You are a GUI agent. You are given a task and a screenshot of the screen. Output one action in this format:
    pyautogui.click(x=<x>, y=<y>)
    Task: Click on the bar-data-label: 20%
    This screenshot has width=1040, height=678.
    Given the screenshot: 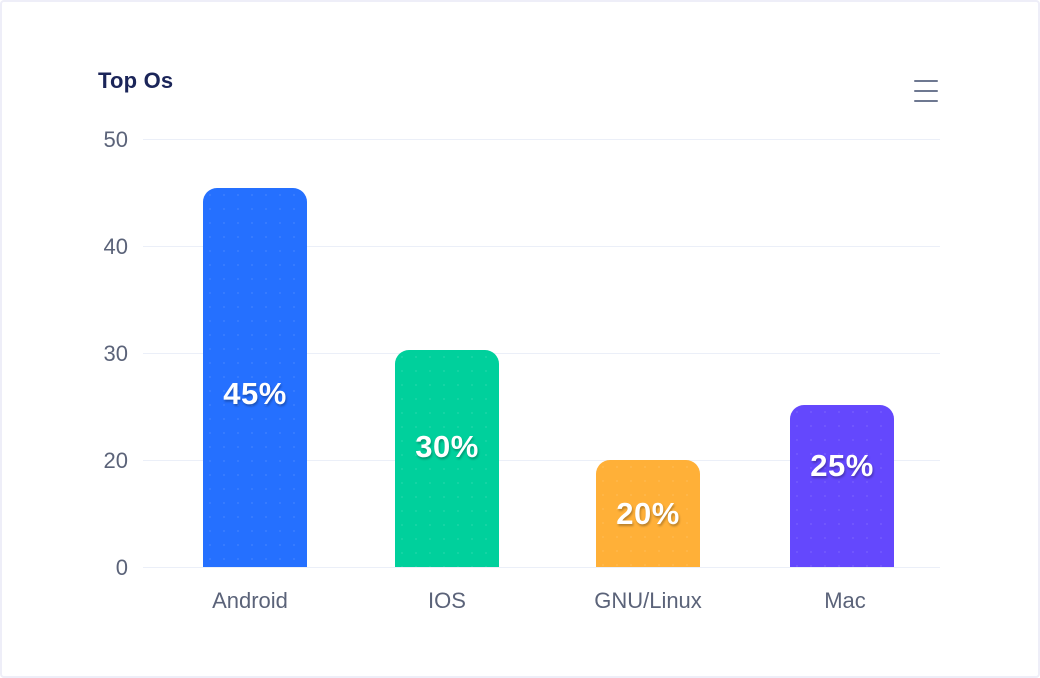 What is the action you would take?
    pyautogui.click(x=648, y=513)
    